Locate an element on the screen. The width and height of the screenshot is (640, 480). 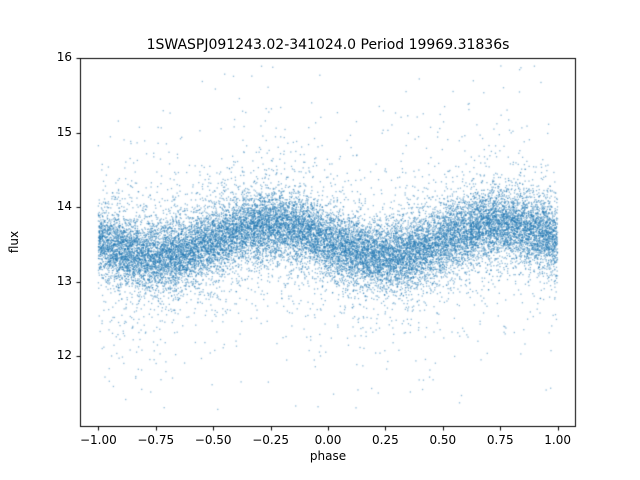
x-tick-label: −0.50 is located at coordinates (213, 440).